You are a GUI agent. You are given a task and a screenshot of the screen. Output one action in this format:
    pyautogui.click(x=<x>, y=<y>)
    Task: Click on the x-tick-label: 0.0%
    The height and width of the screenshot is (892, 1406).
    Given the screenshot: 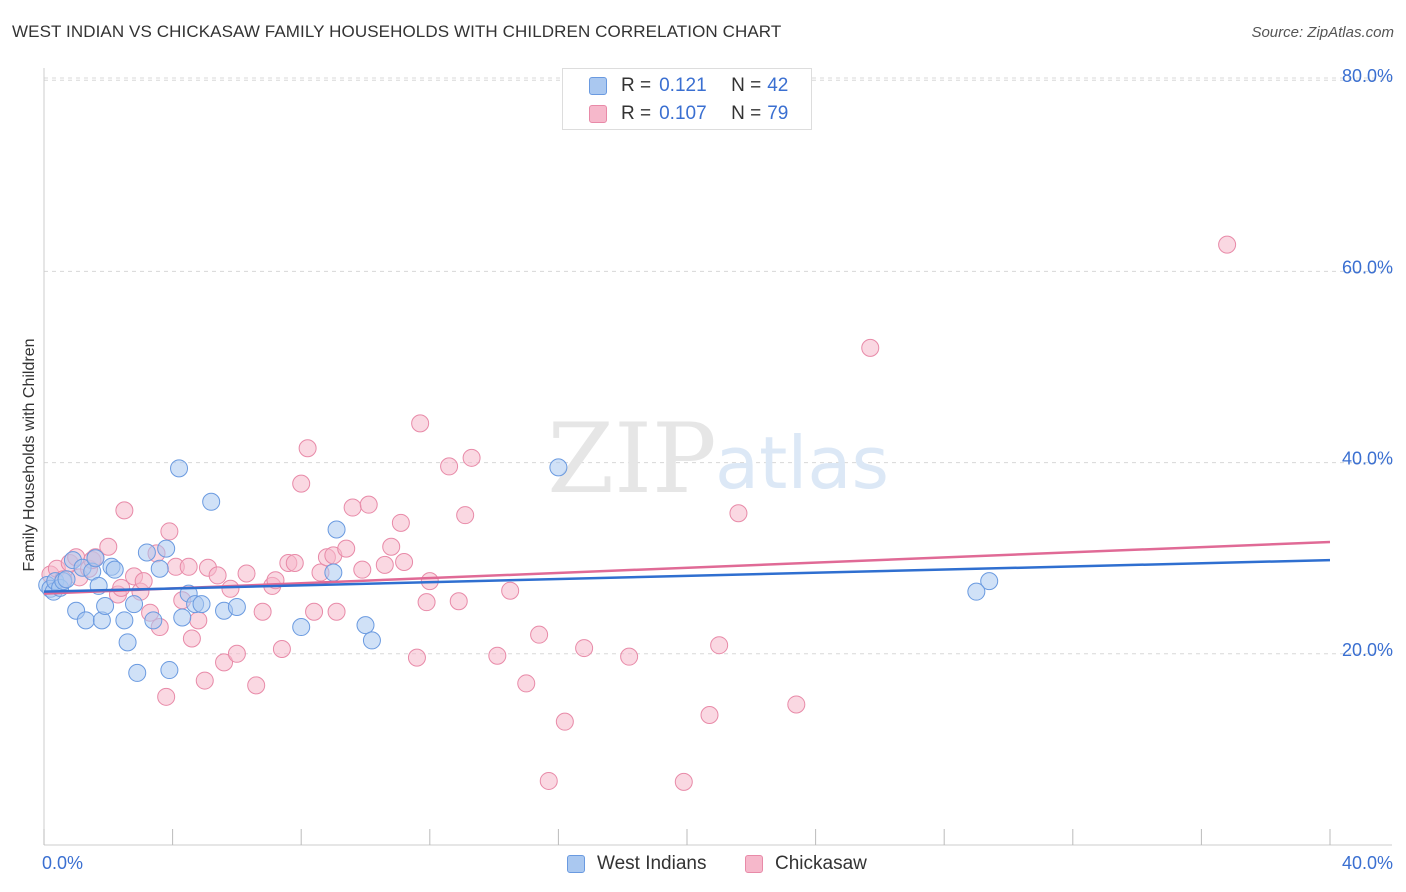 What is the action you would take?
    pyautogui.click(x=62, y=863)
    